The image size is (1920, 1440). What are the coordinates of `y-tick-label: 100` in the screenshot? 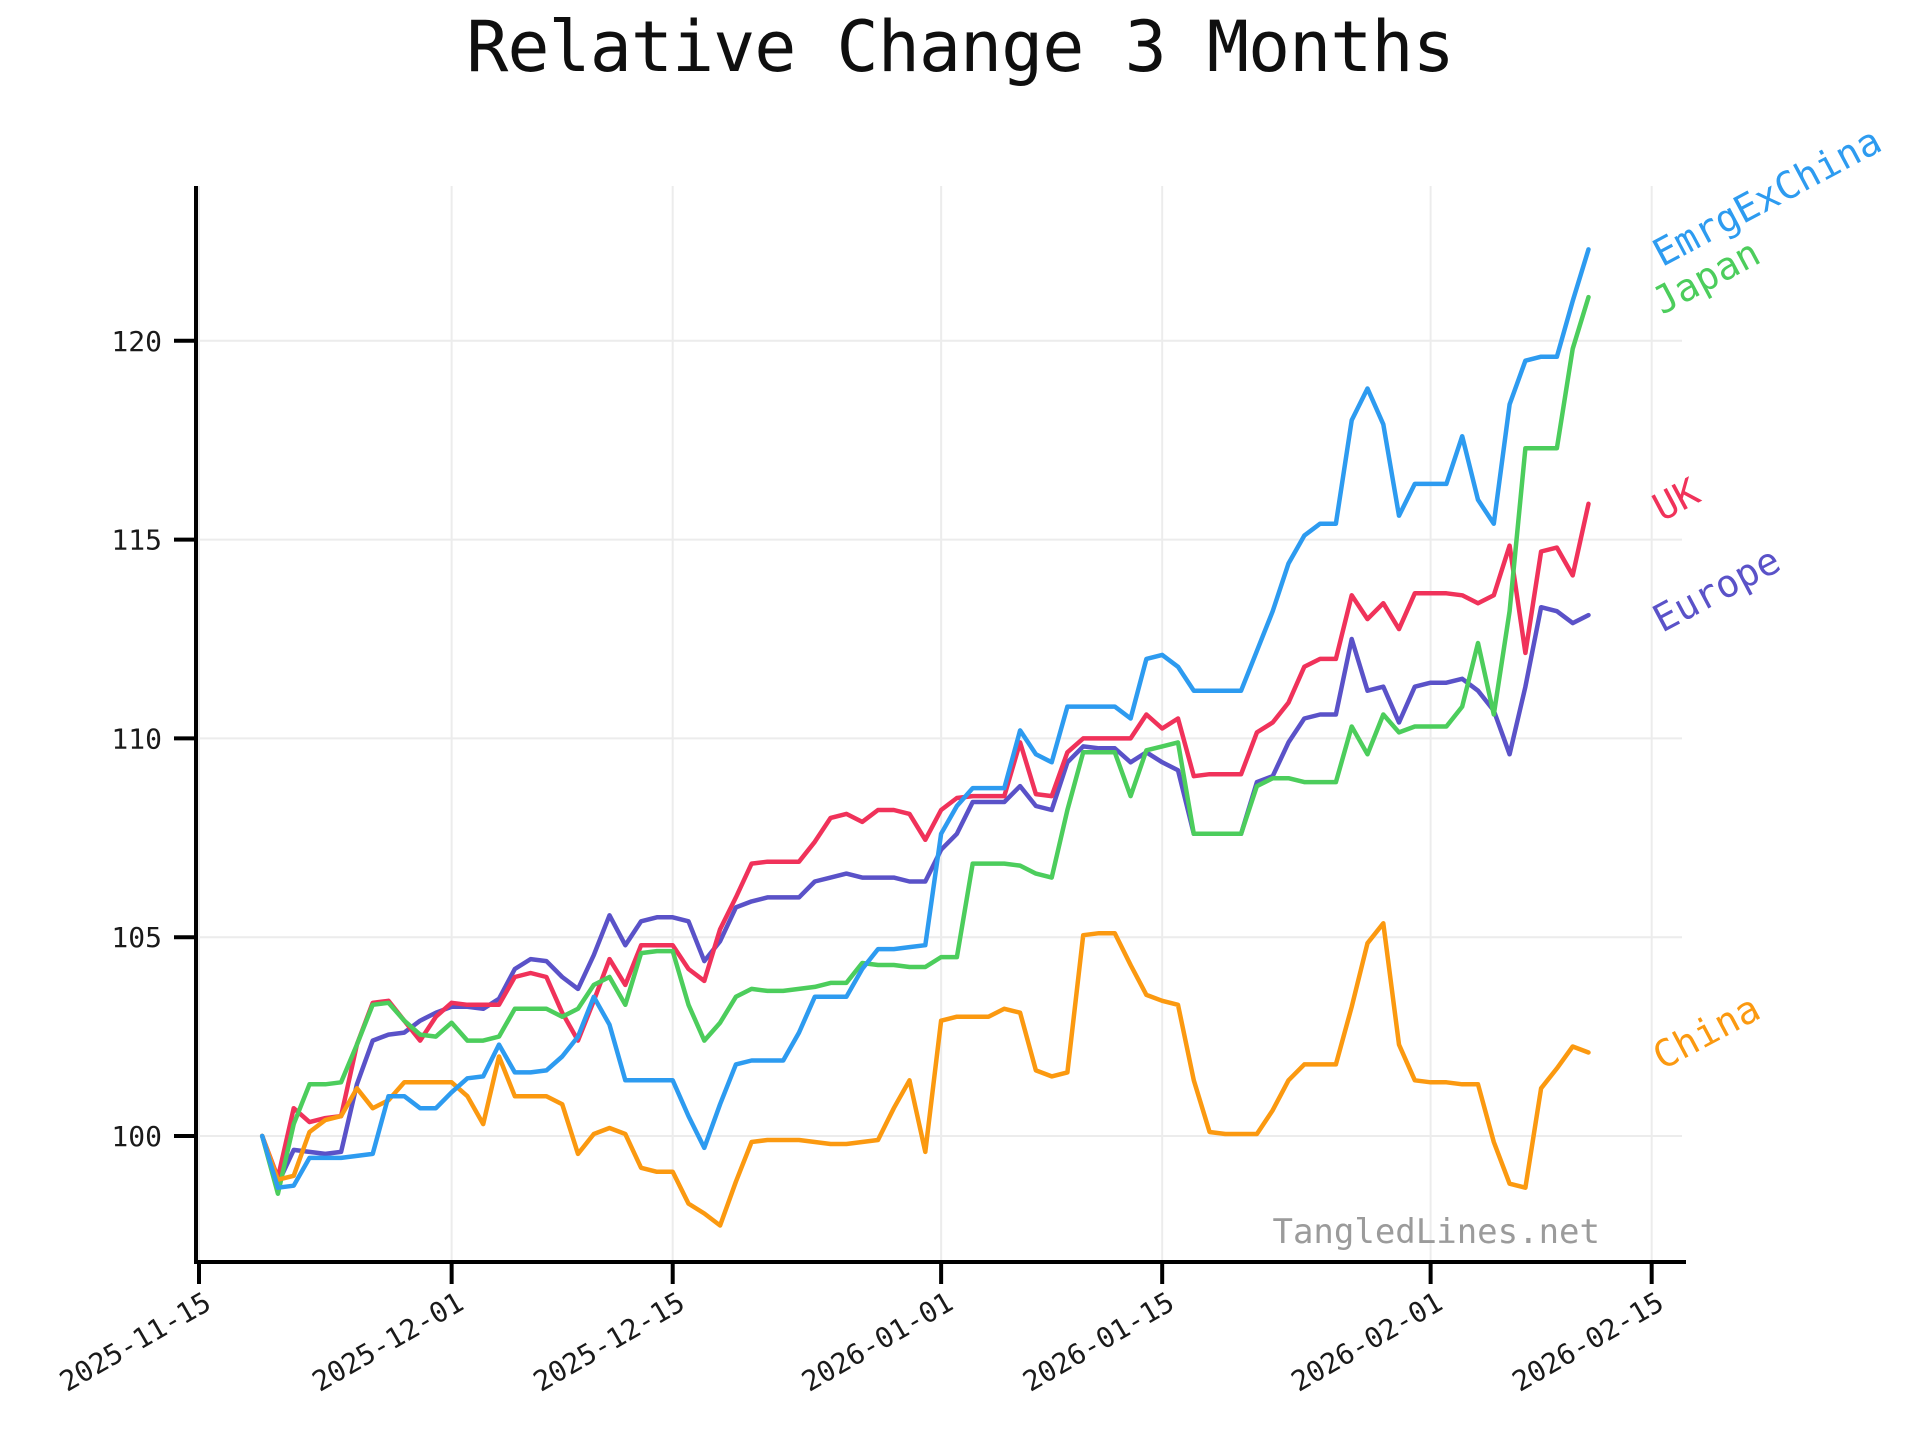 It's located at (136, 1136).